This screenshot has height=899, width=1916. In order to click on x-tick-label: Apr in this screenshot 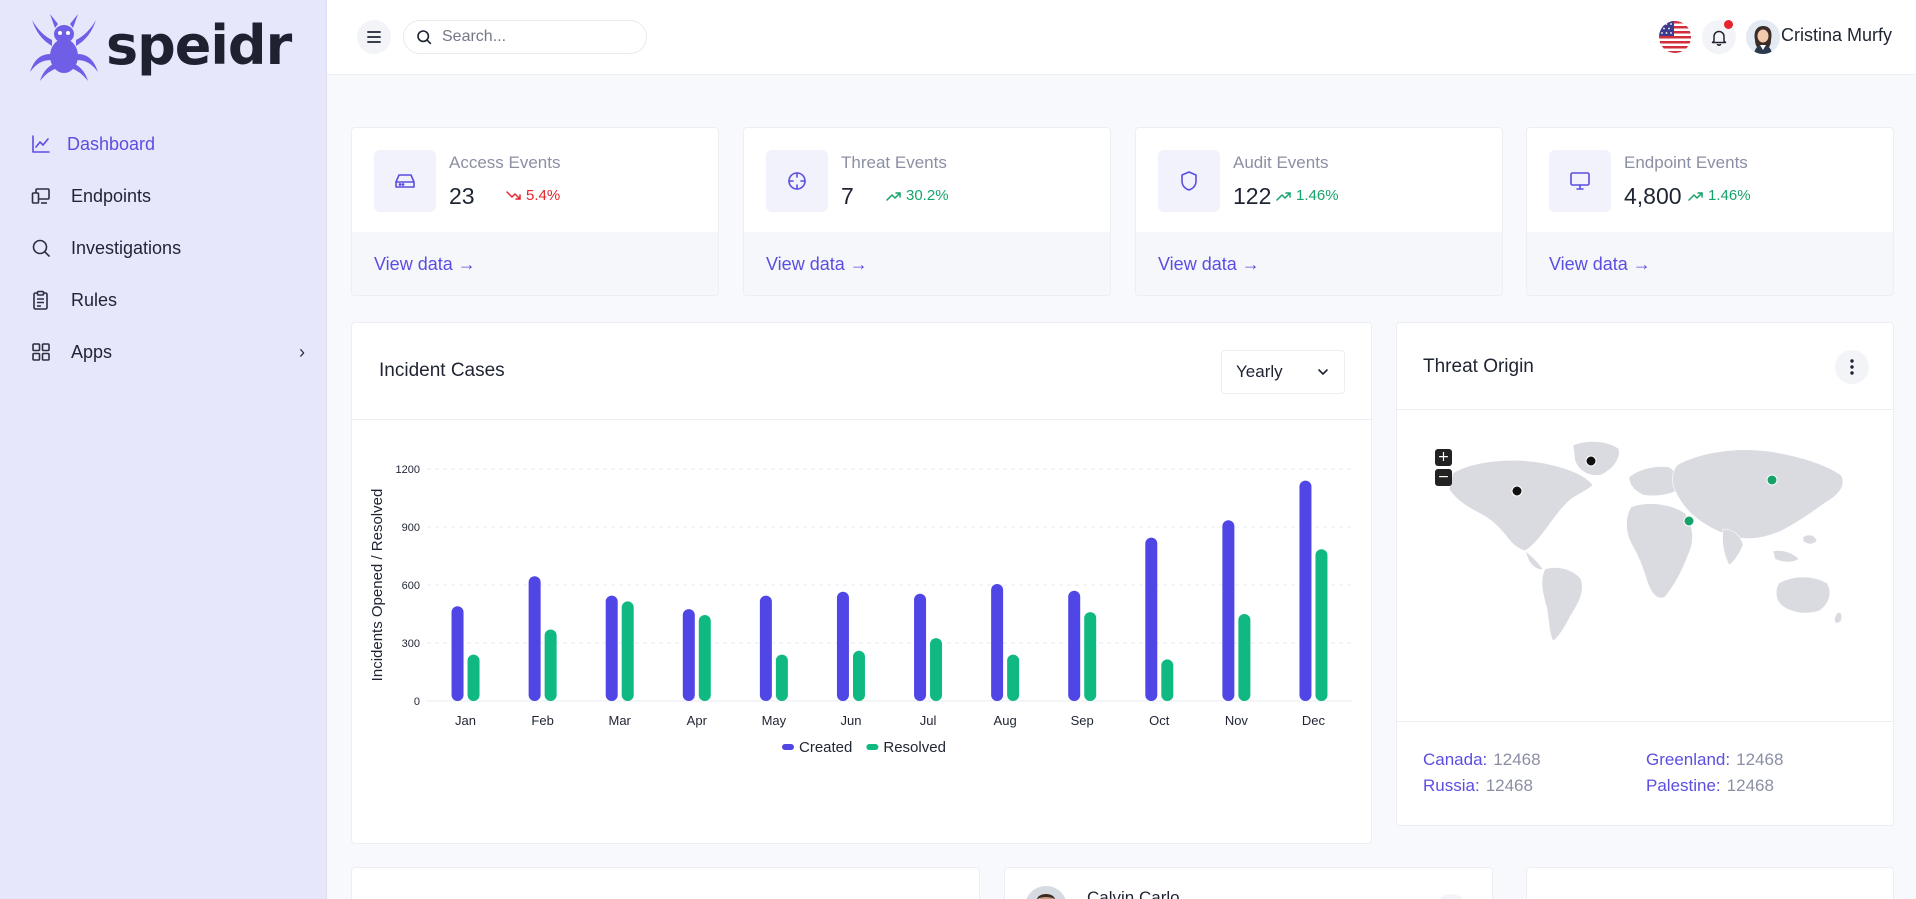, I will do `click(697, 720)`.